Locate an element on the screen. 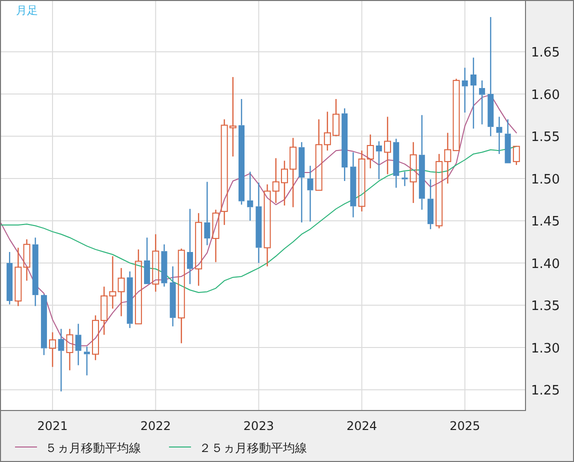  y-tick-label: 1.30 is located at coordinates (545, 348).